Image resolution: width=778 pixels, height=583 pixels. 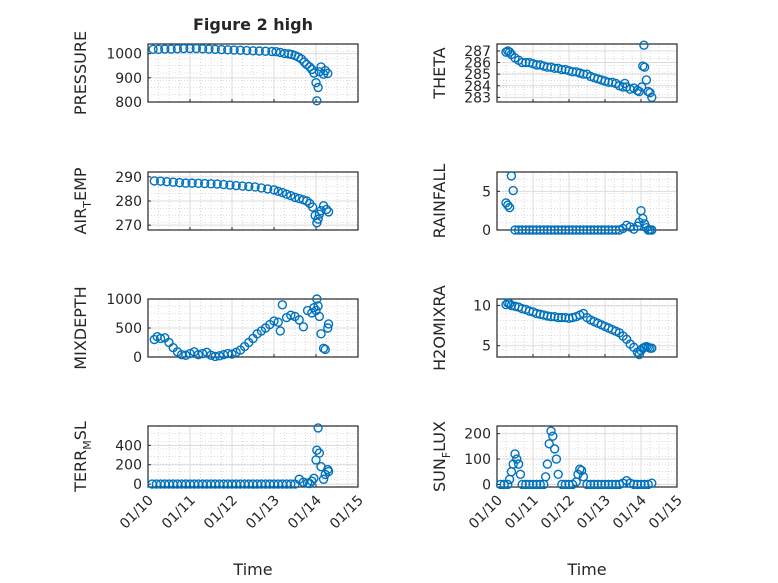 I want to click on panel-pressure: 800 900 1000 PRESSURE Figure 2 high, so click(x=215, y=65).